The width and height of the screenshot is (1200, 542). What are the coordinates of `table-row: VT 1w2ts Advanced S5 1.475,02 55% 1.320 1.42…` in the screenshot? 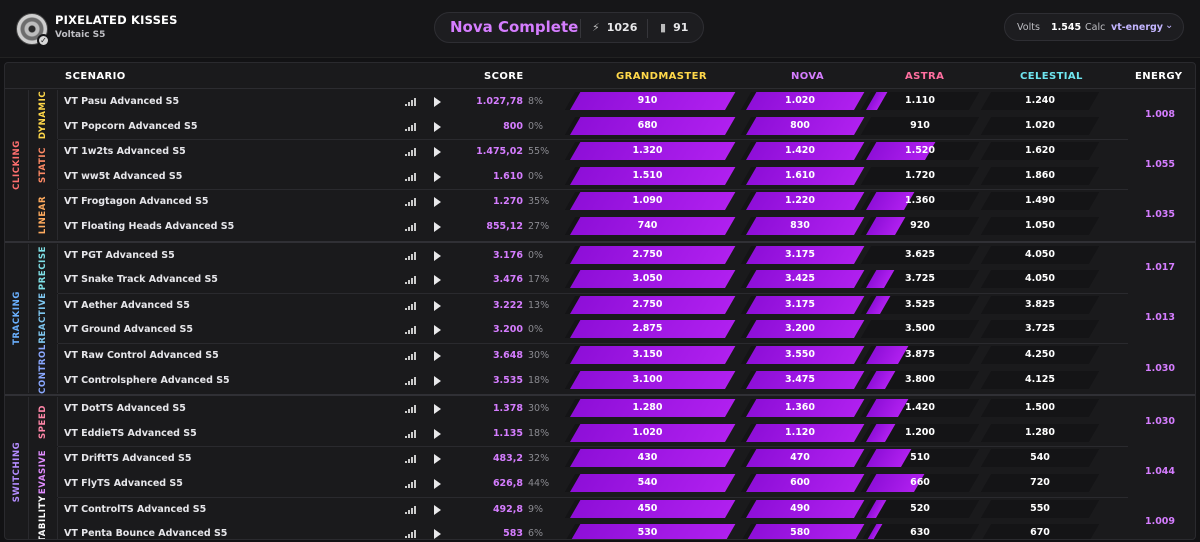 It's located at (626, 152).